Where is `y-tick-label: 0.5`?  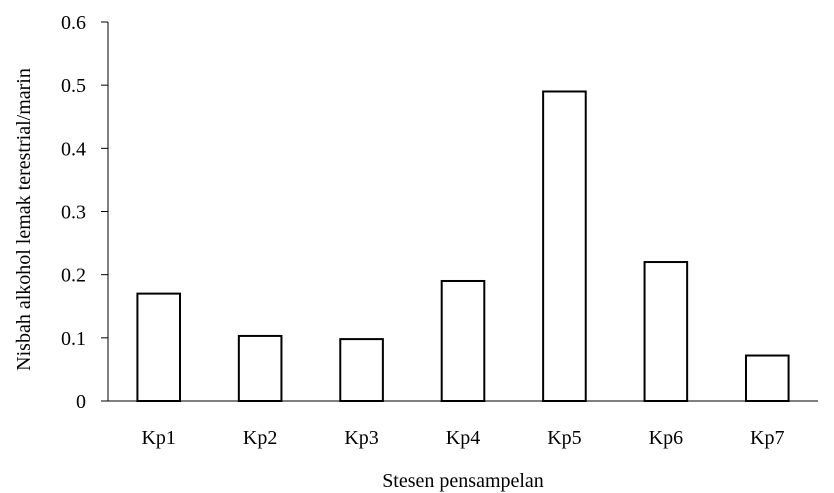
y-tick-label: 0.5 is located at coordinates (73, 86).